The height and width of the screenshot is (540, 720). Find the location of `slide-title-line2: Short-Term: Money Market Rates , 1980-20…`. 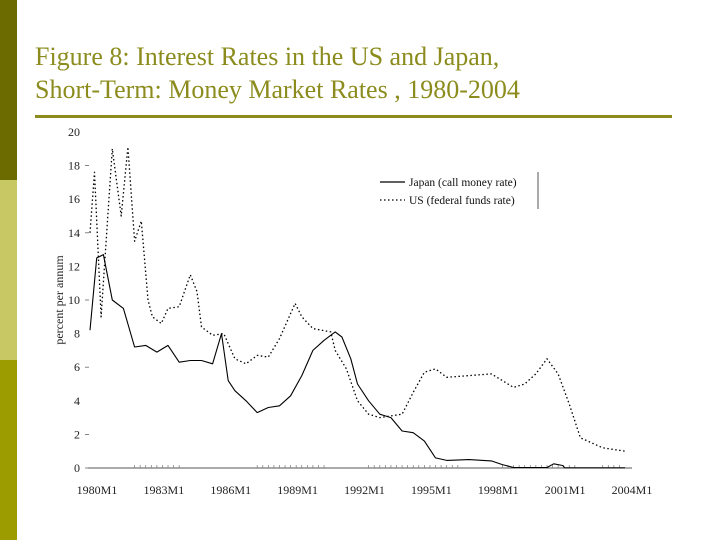

slide-title-line2: Short-Term: Money Market Rates , 1980-20… is located at coordinates (277, 89).